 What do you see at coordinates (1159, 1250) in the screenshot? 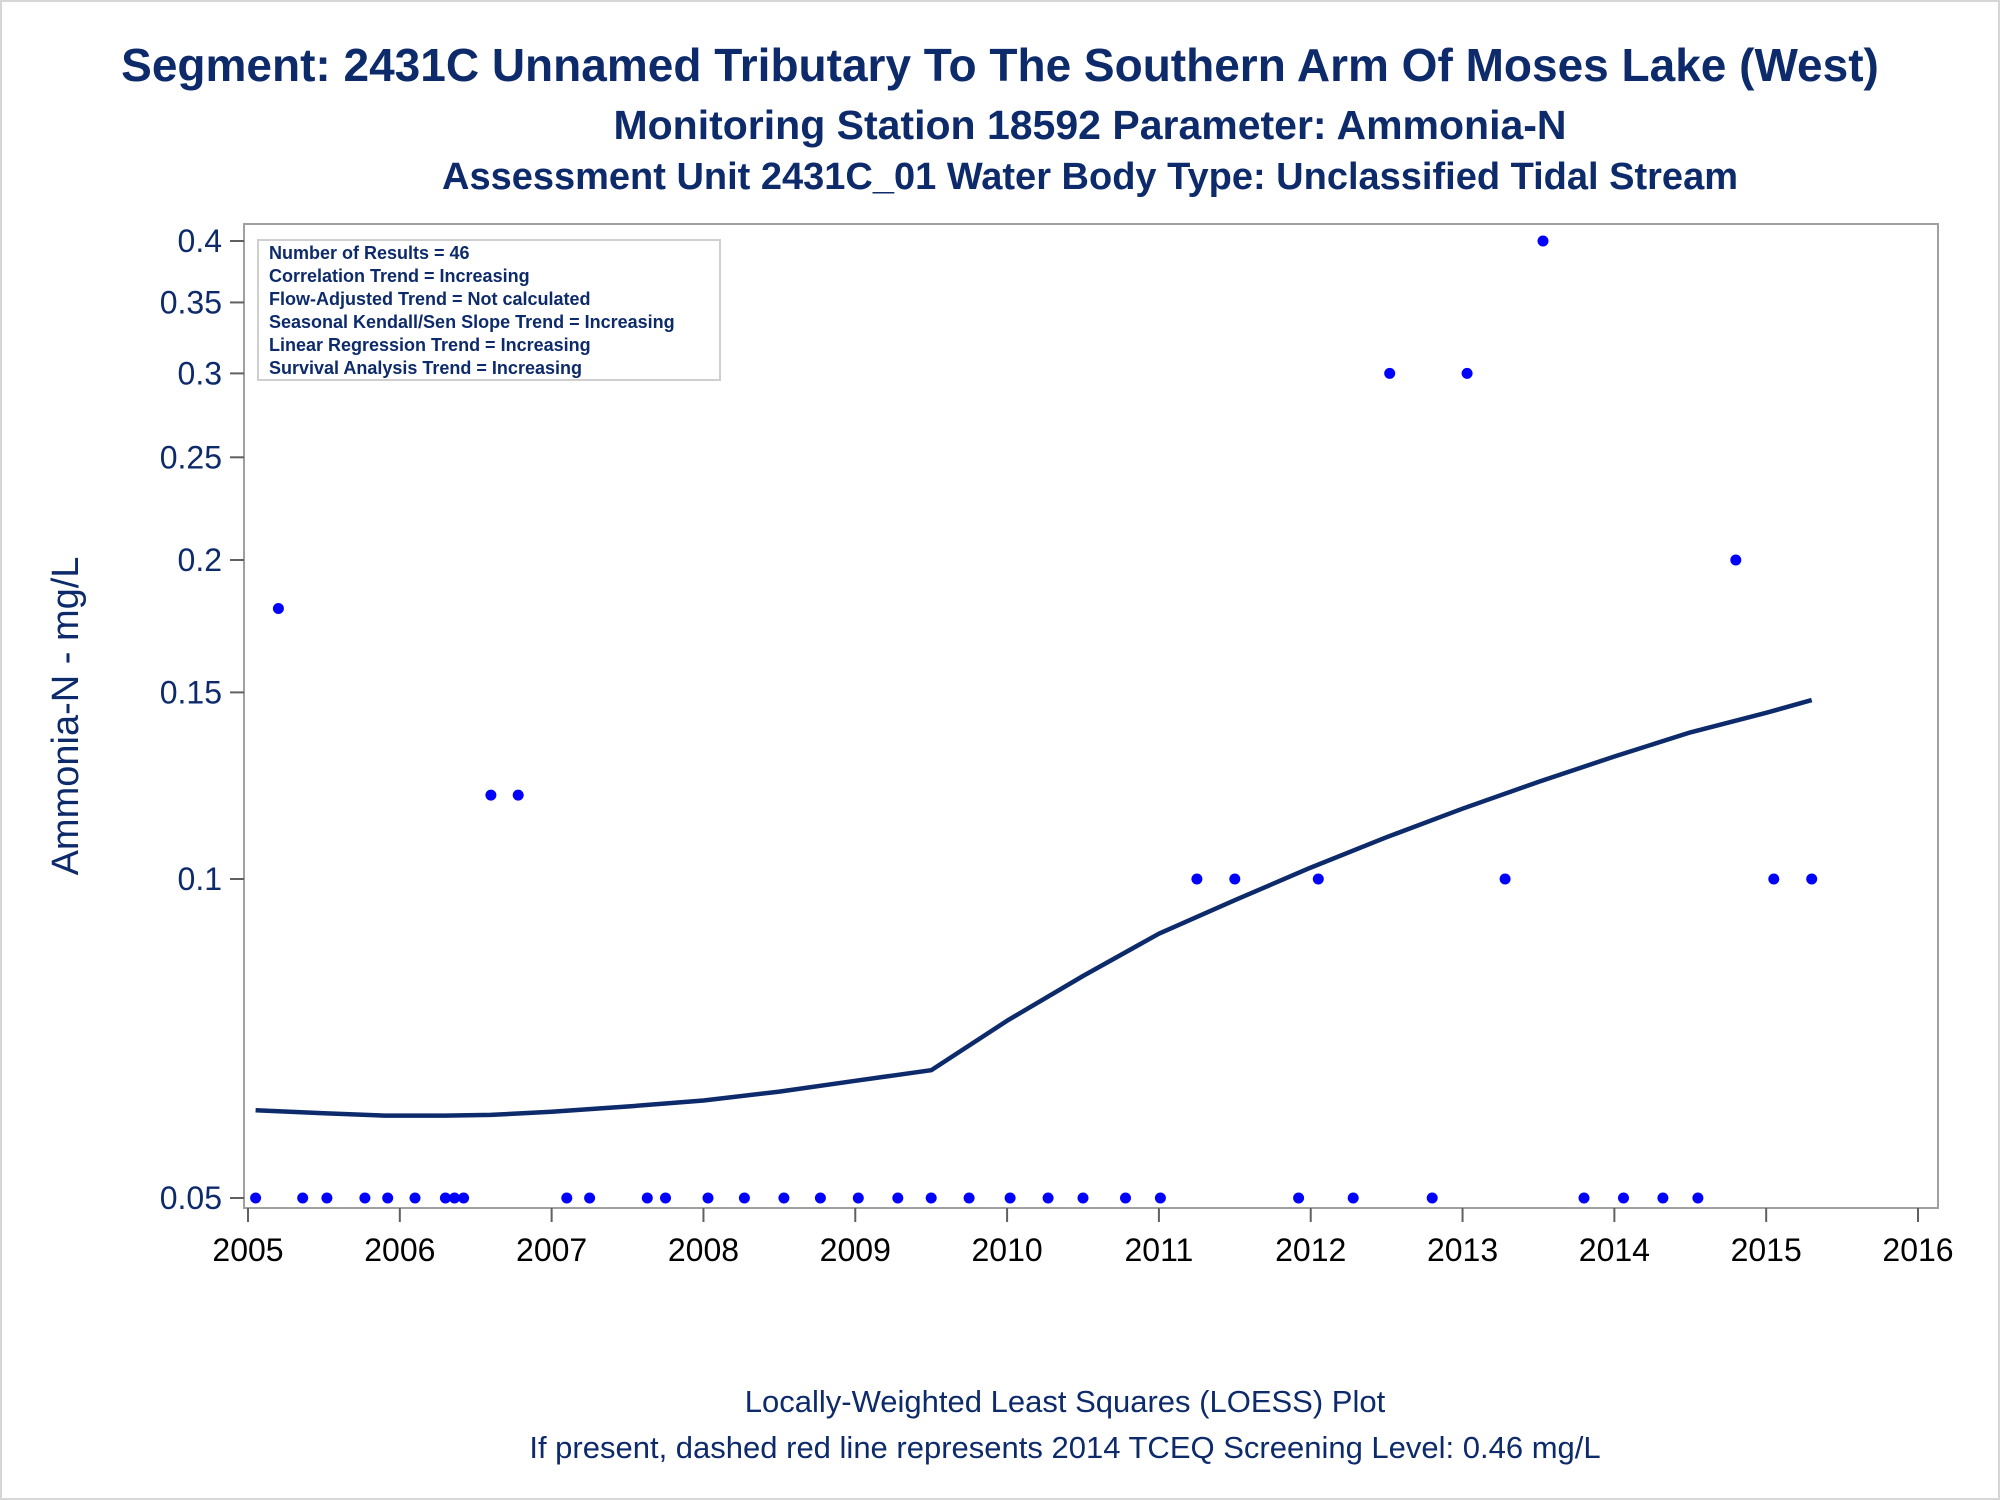
I see `x-tick-label: 2011` at bounding box center [1159, 1250].